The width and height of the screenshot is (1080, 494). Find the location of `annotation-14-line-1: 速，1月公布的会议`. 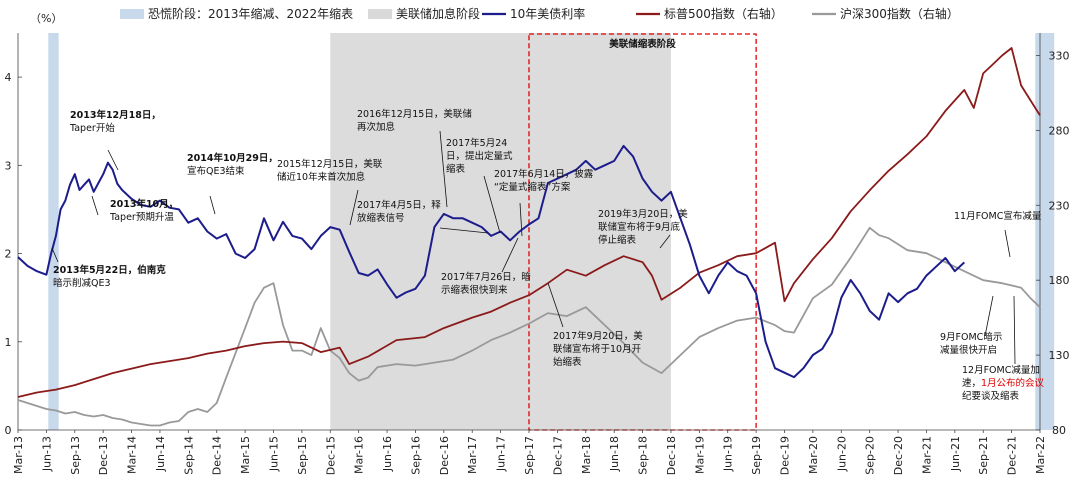

annotation-14-line-1: 速，1月公布的会议 is located at coordinates (1003, 383).